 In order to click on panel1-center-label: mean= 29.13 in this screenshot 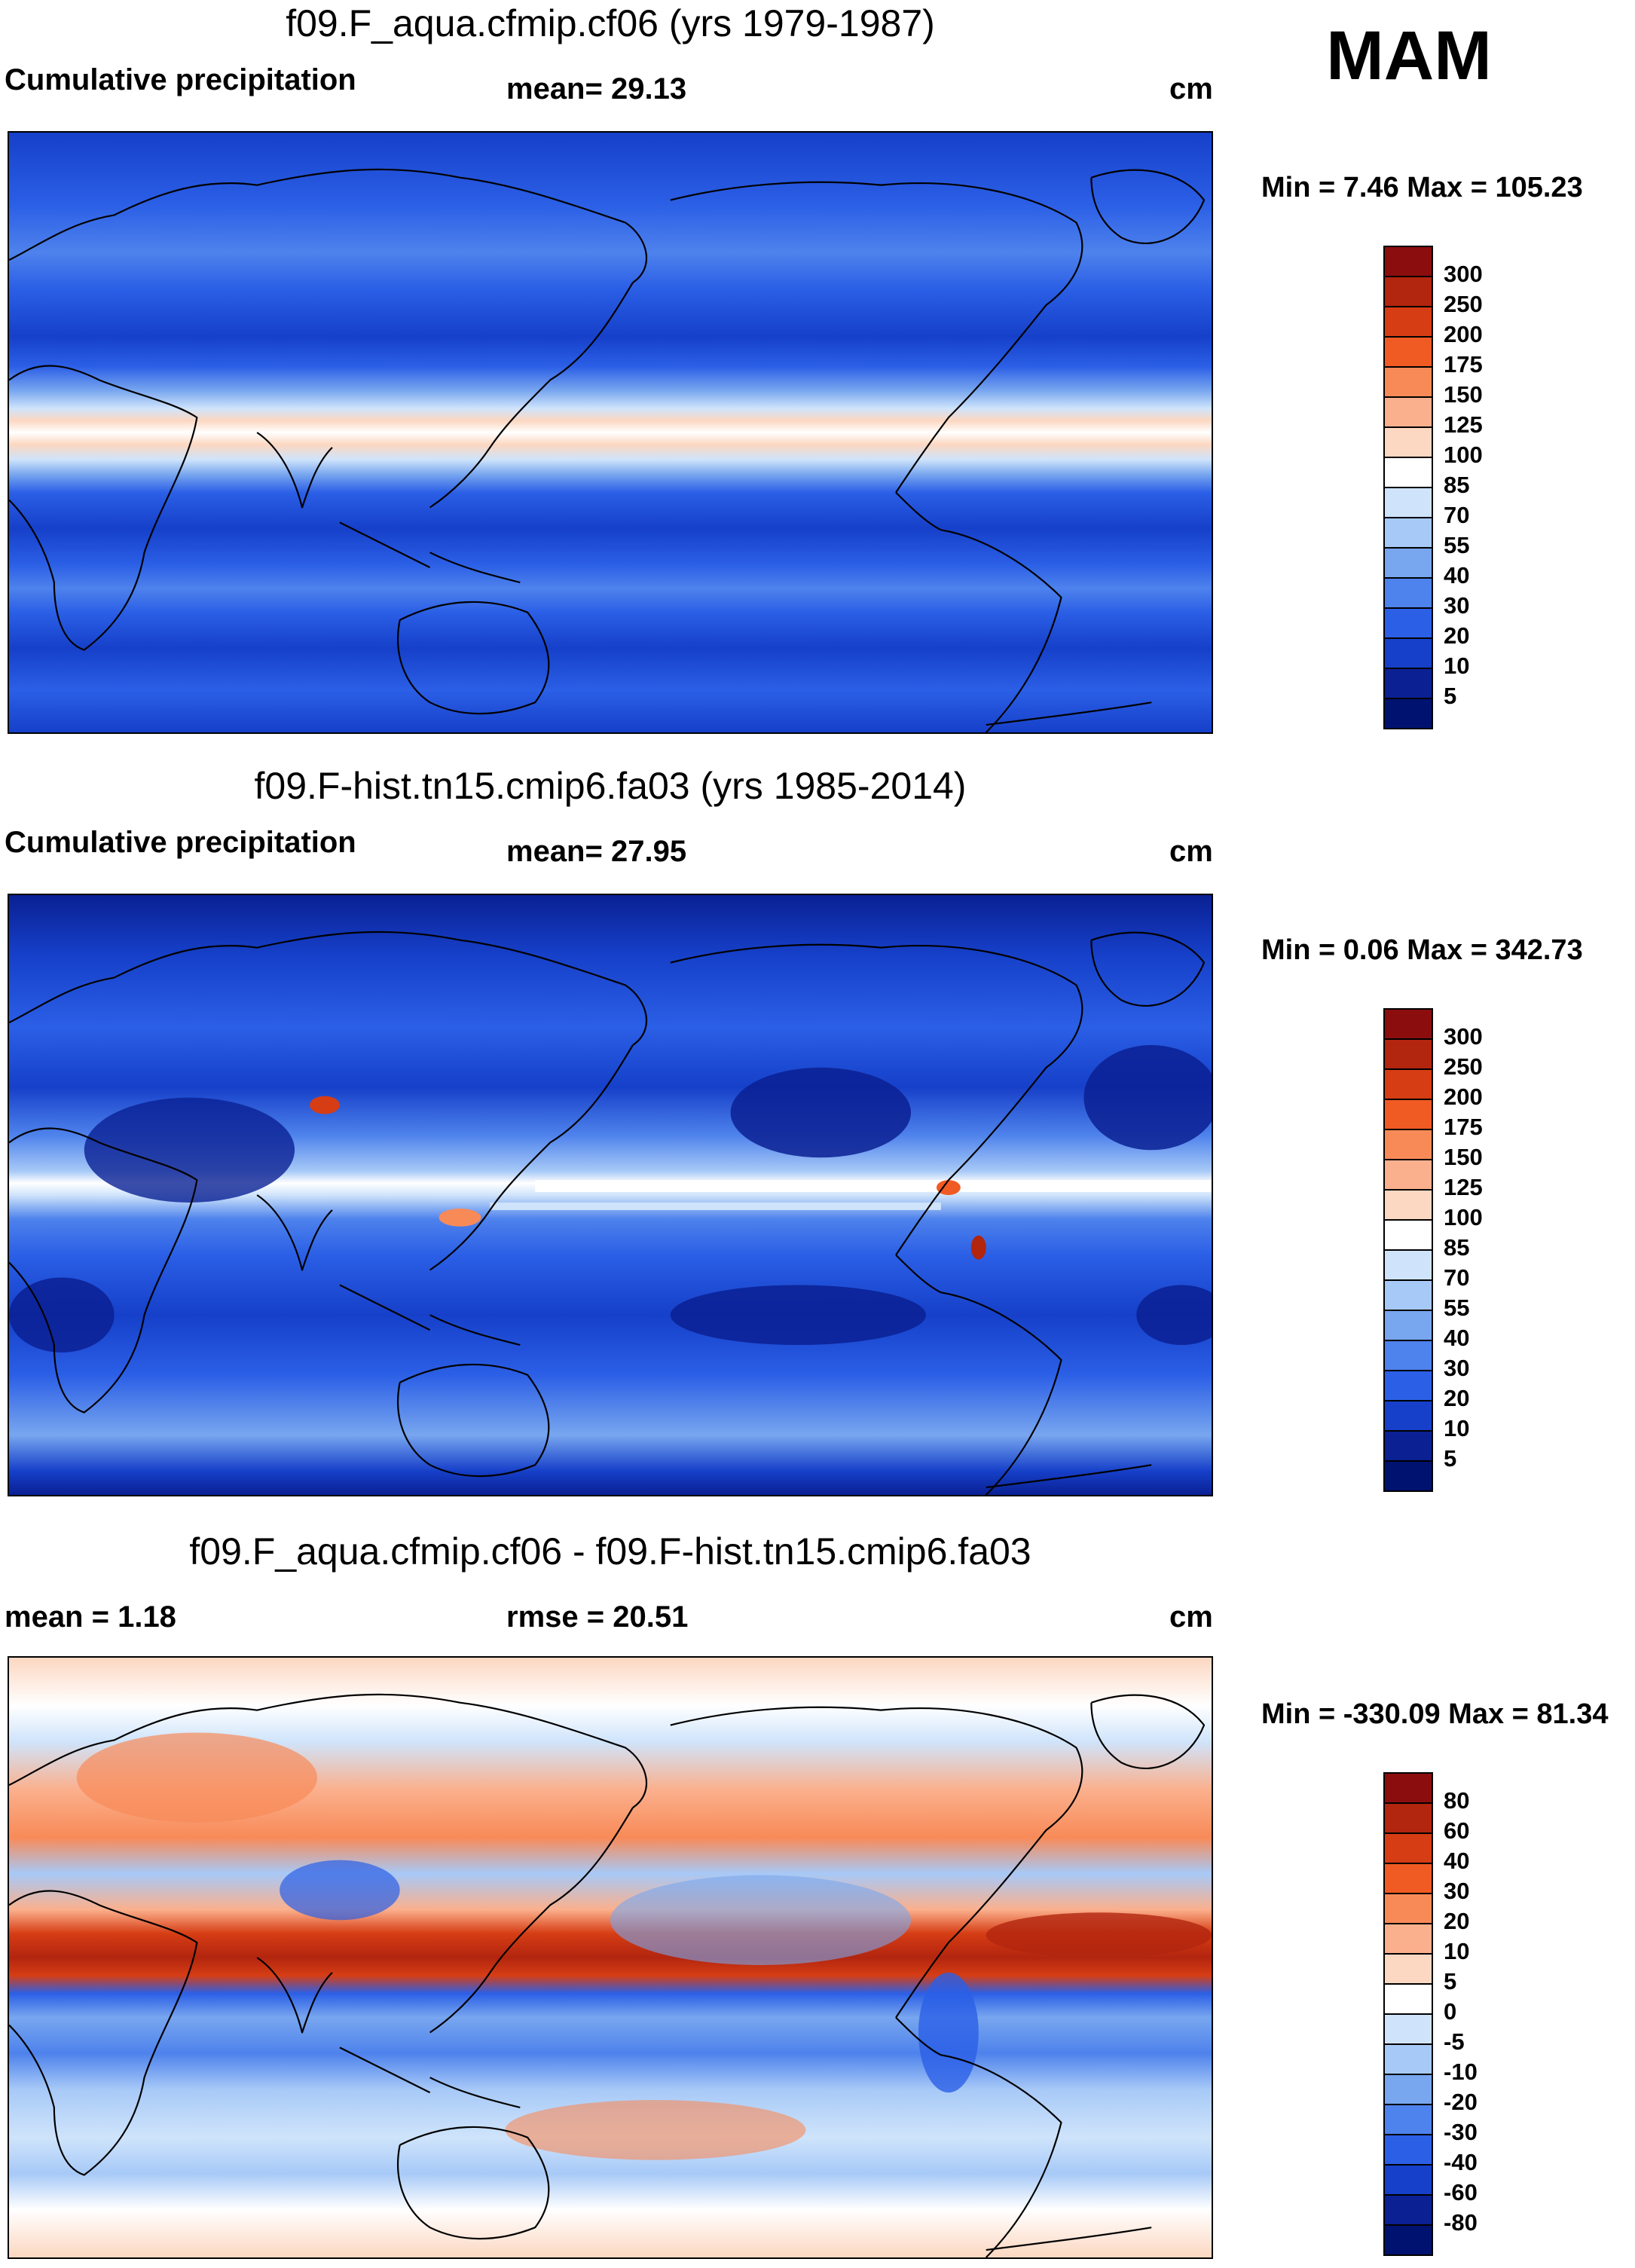, I will do `click(596, 88)`.